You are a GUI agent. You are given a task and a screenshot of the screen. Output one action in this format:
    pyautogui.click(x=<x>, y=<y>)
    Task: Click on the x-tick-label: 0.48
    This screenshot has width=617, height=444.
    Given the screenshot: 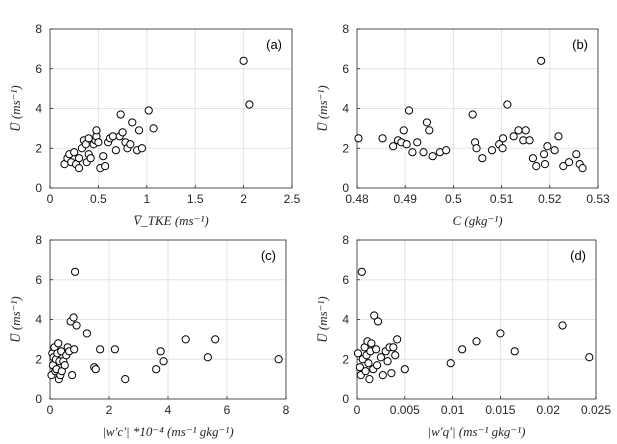 What is the action you would take?
    pyautogui.click(x=357, y=199)
    